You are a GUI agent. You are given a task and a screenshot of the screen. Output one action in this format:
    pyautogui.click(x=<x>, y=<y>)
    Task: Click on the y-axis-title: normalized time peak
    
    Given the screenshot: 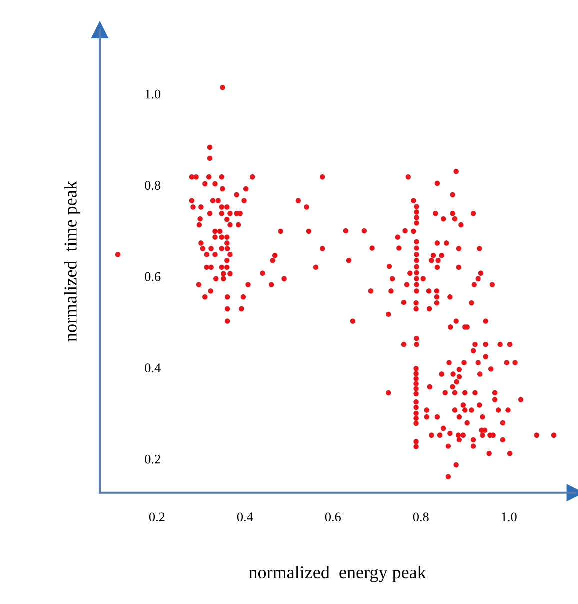 What is the action you would take?
    pyautogui.click(x=72, y=261)
    